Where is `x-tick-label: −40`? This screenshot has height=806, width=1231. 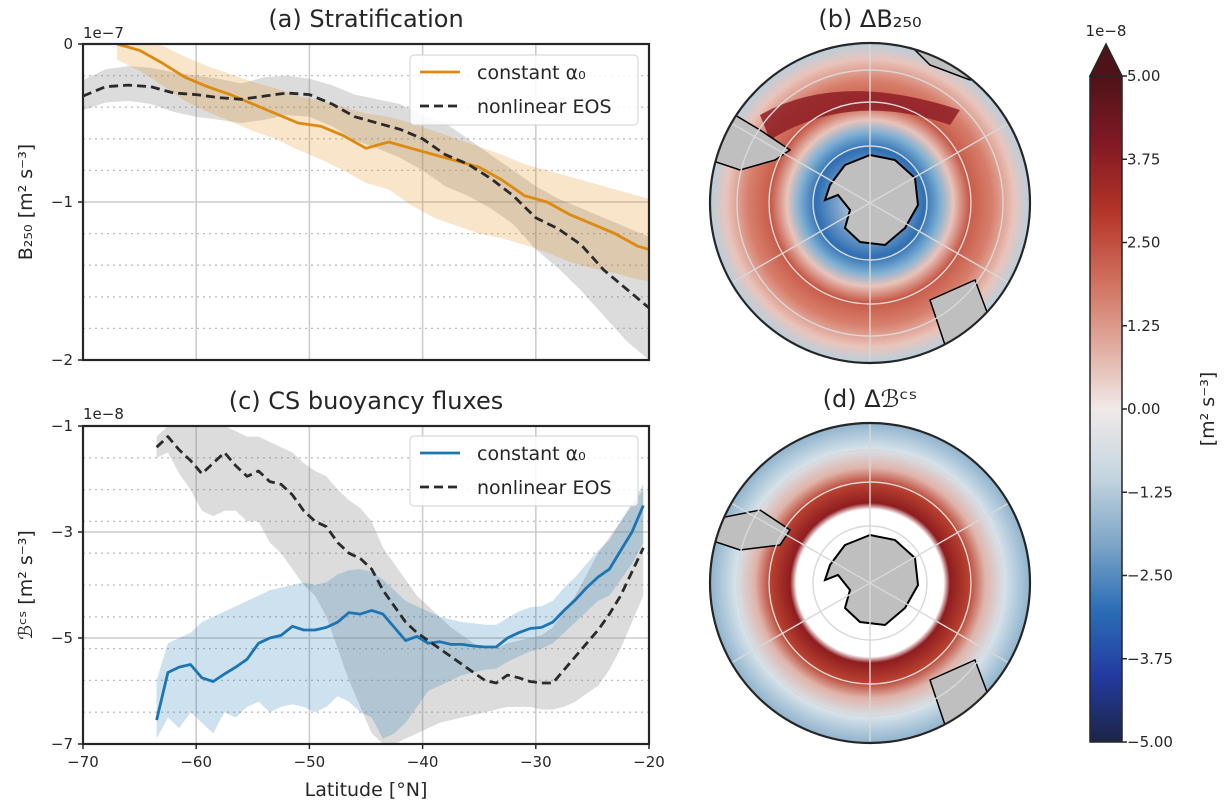
x-tick-label: −40 is located at coordinates (423, 762).